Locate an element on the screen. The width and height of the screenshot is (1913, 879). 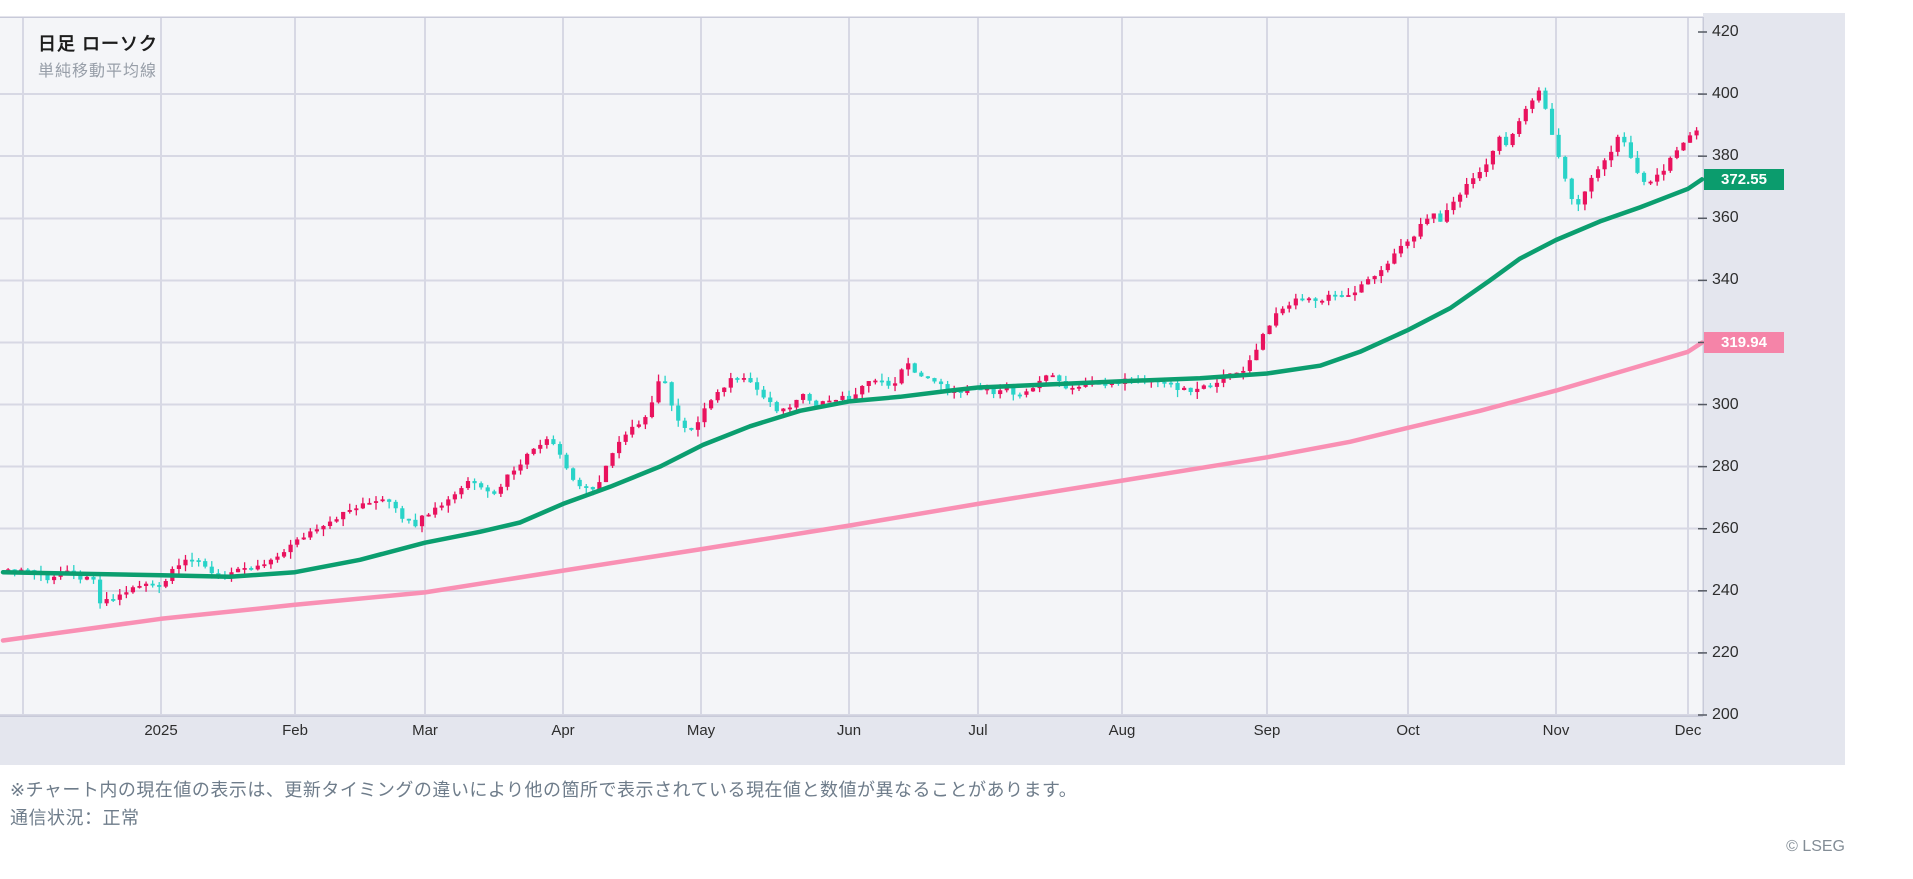
price-tick-label: 360 is located at coordinates (1725, 218).